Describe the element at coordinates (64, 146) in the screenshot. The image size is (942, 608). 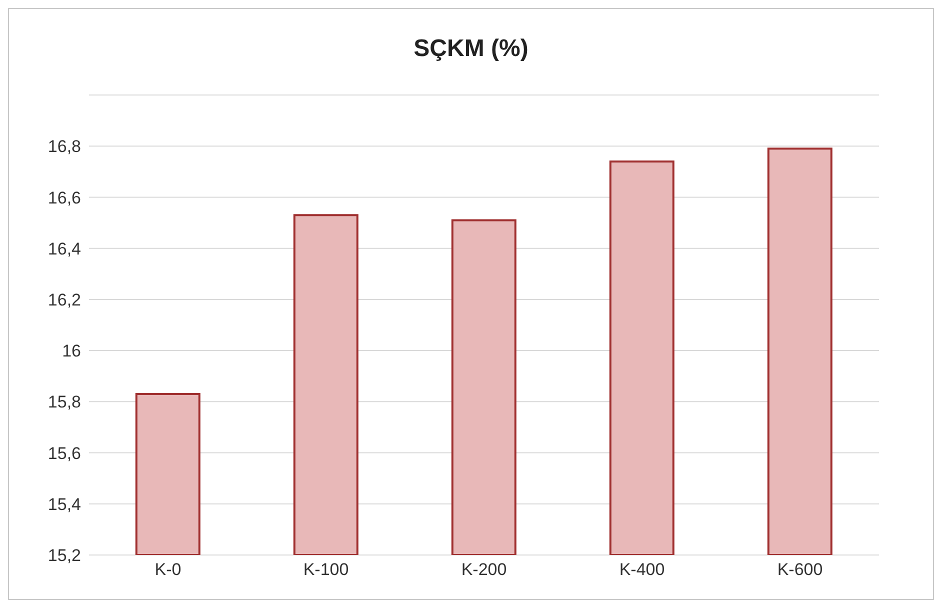
I see `y-tick-label: 16,8` at that location.